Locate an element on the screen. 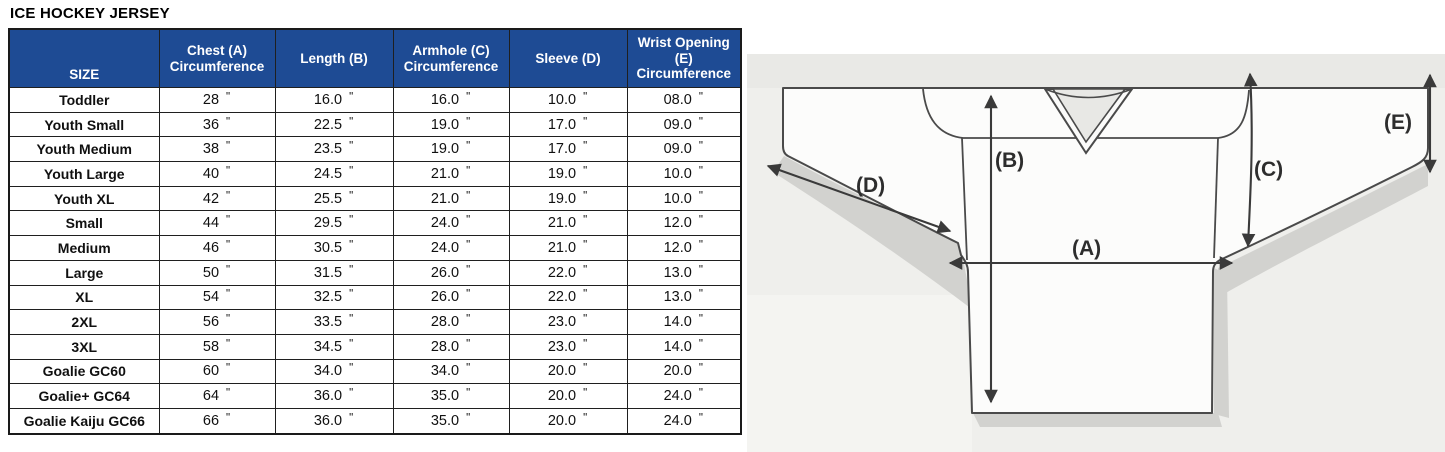  column-header-armhole: Armhole (C) Circumference is located at coordinates (451, 58).